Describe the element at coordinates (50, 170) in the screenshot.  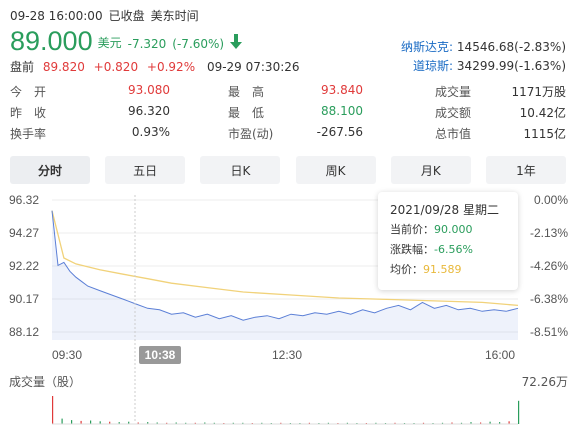
I see `tab-intraday: 分时` at that location.